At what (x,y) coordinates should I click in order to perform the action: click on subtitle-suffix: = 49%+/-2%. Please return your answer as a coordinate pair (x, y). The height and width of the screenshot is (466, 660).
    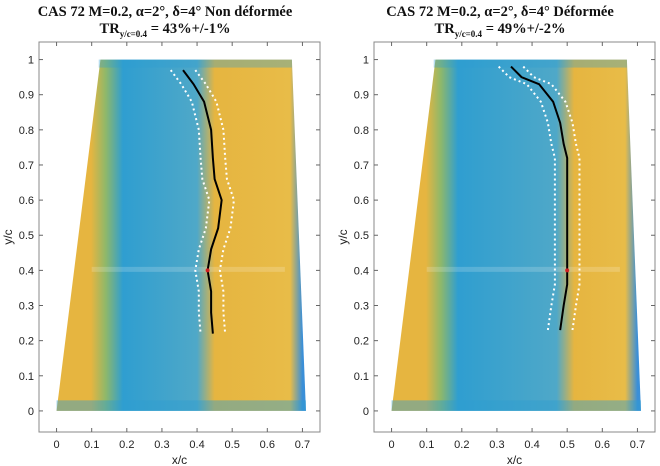
    Looking at the image, I should click on (524, 29).